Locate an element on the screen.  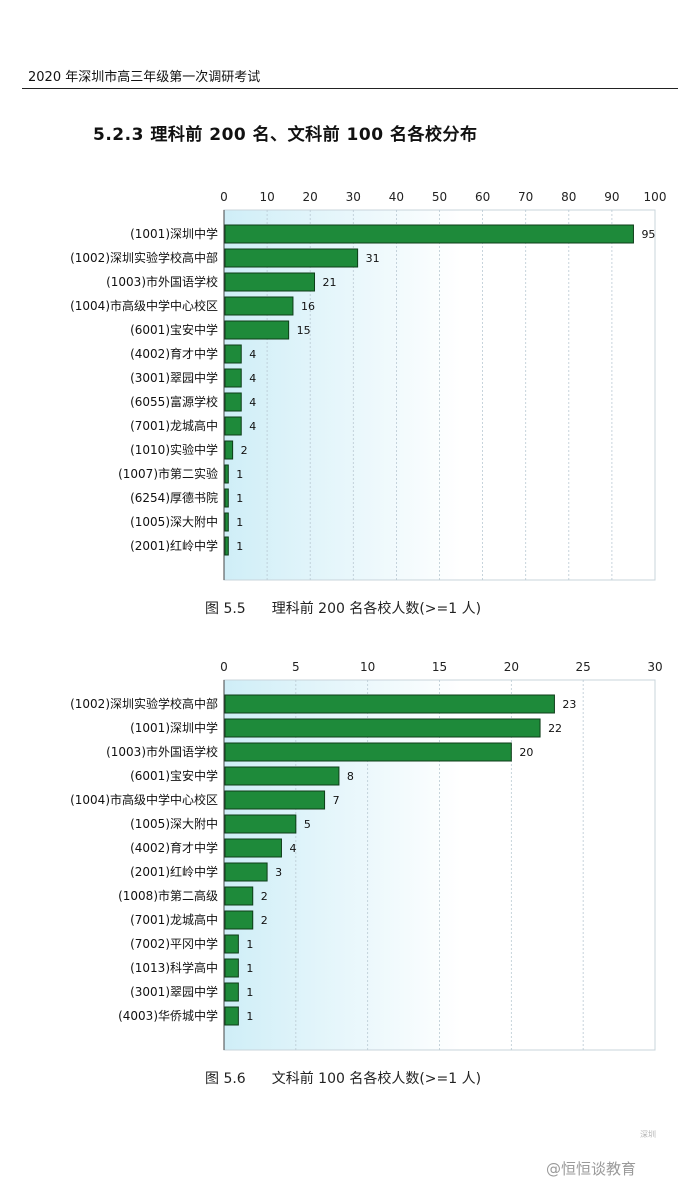
watermark-logo: 深圳 is located at coordinates (648, 1134).